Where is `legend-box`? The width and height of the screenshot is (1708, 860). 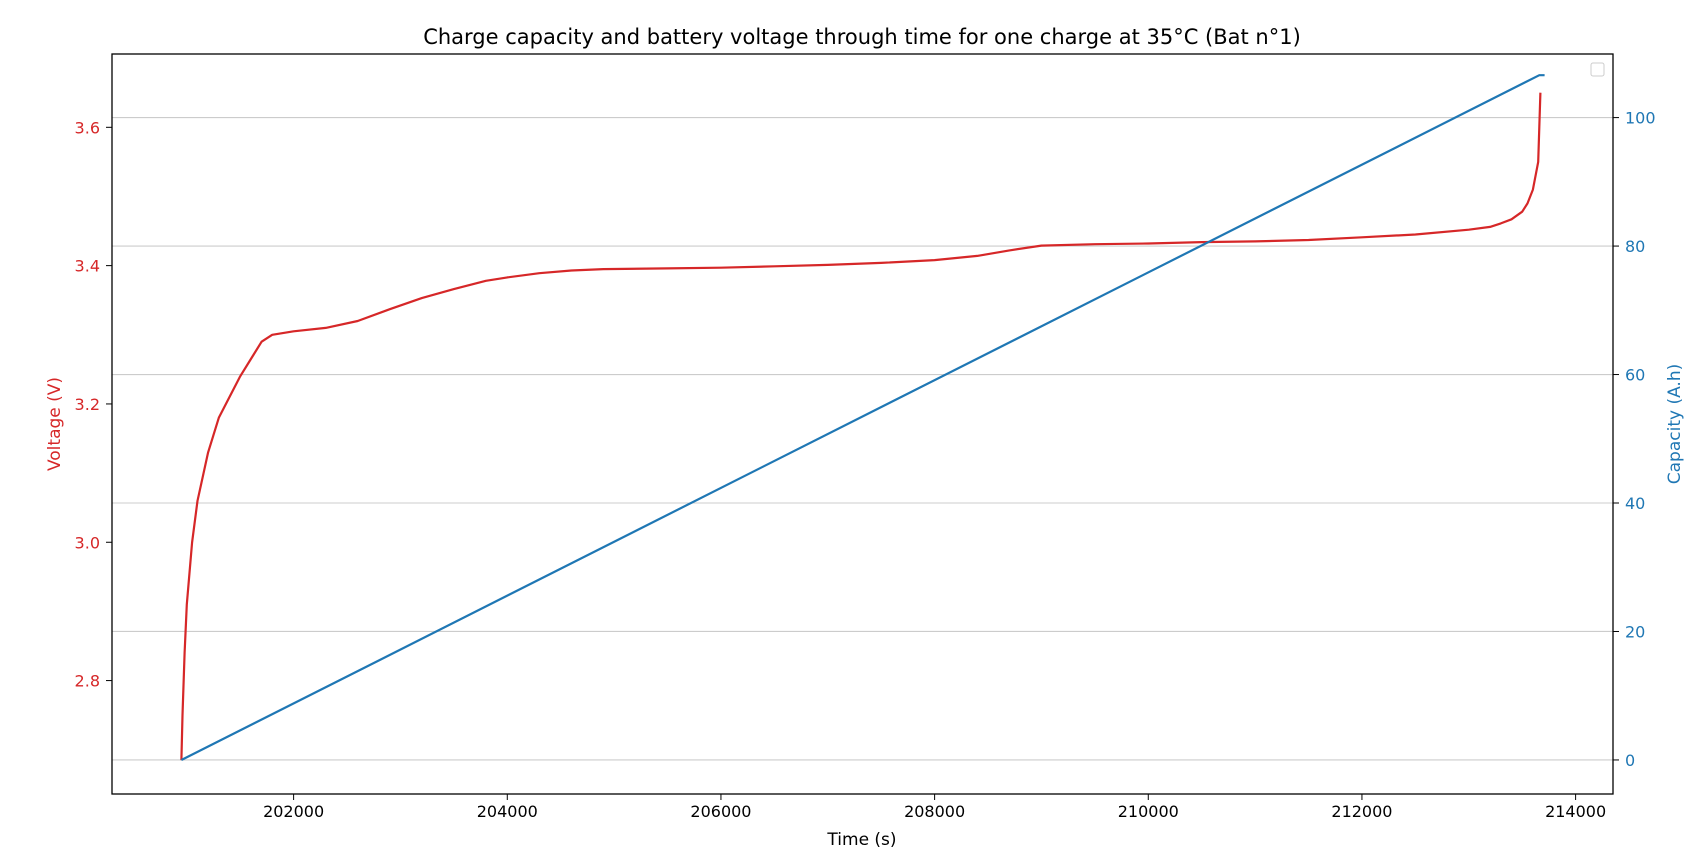
legend-box is located at coordinates (1597, 69).